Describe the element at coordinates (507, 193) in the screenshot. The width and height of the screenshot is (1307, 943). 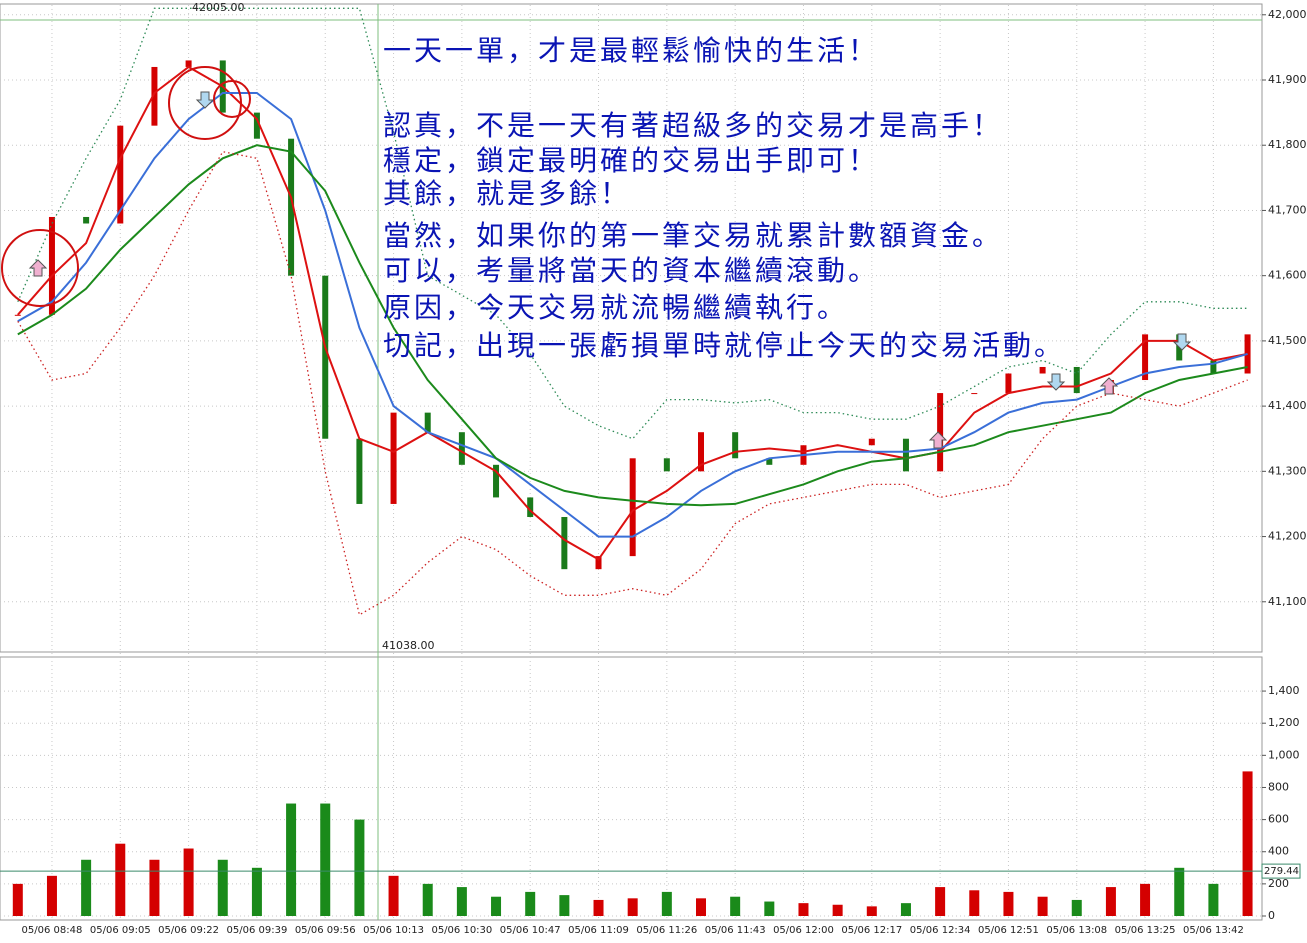
I see `annotation: 其餘，就是多餘！` at that location.